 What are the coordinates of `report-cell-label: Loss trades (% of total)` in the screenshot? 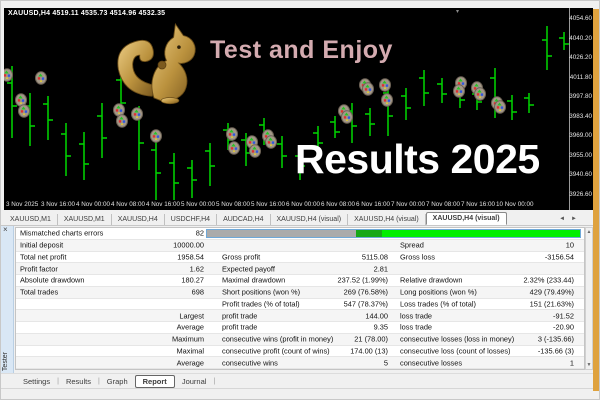 It's located at (438, 304).